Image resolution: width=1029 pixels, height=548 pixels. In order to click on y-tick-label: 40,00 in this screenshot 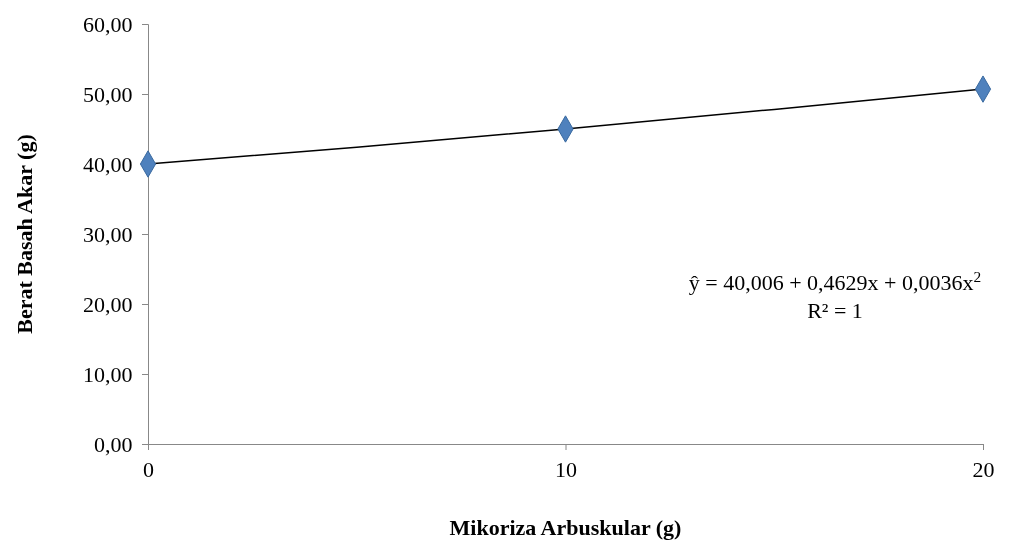, I will do `click(107, 164)`.